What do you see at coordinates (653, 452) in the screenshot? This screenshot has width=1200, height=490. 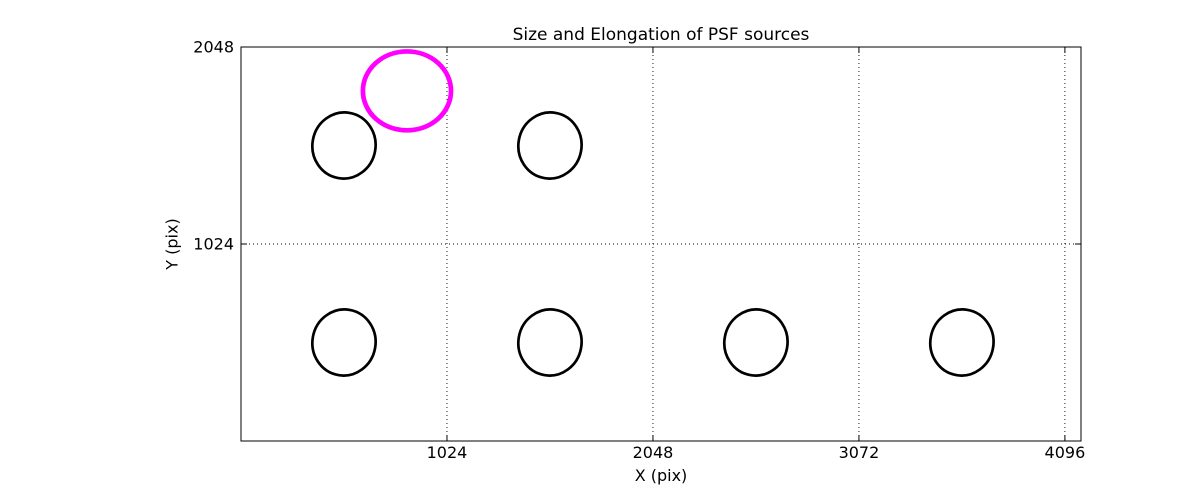 I see `x-tick-label-2048: 2048` at bounding box center [653, 452].